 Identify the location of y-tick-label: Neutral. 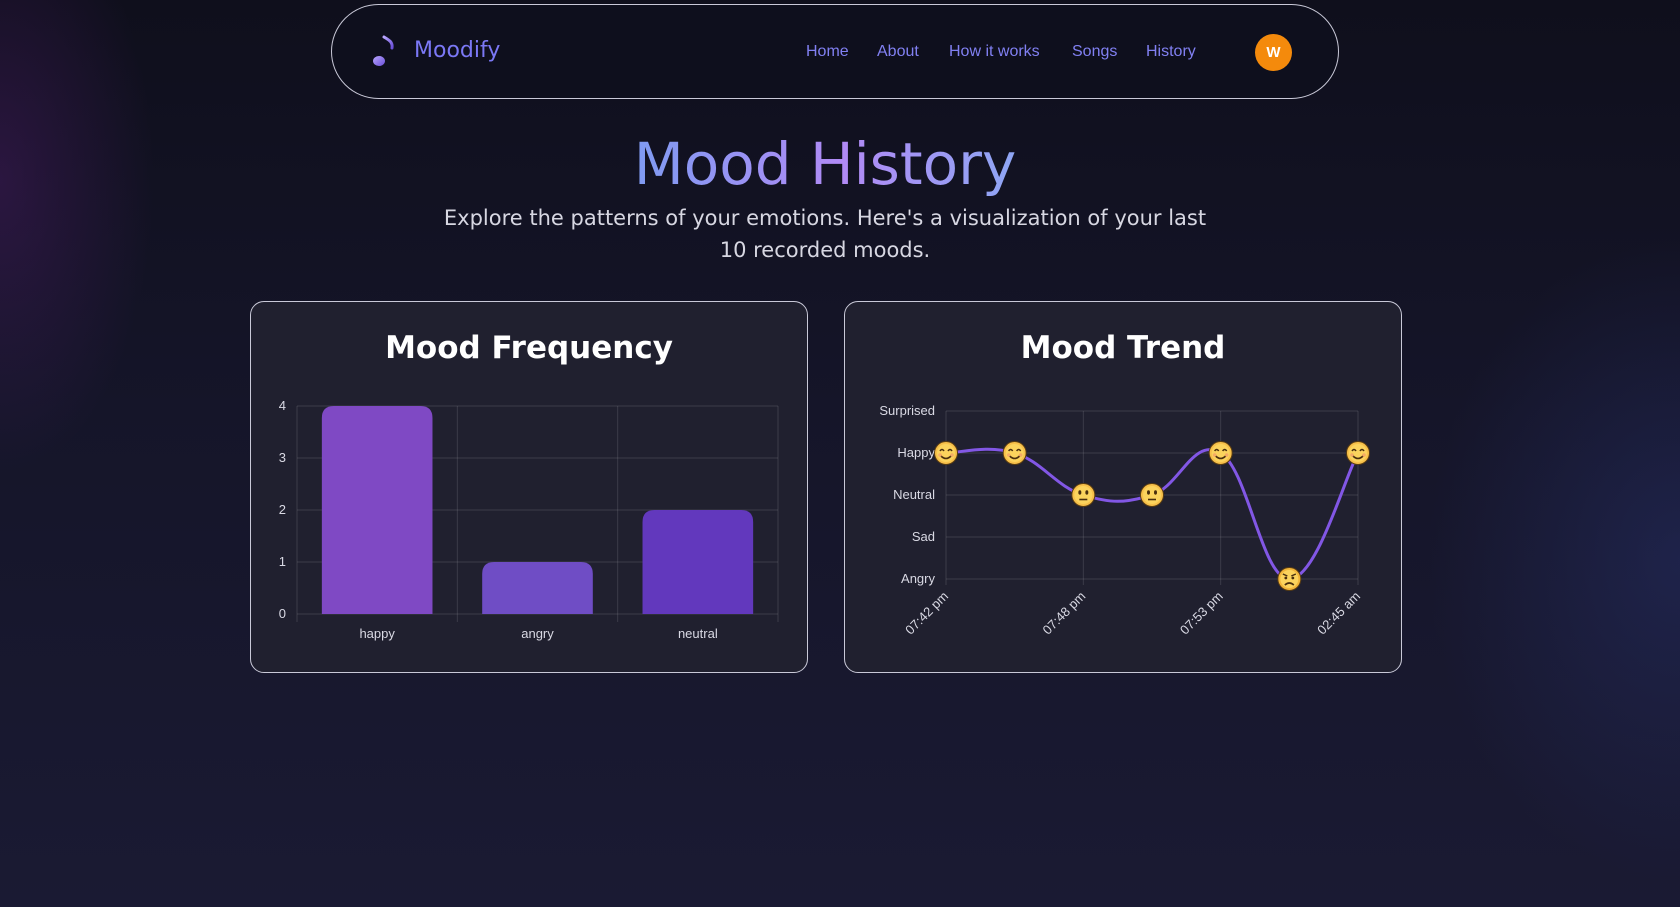
(914, 494).